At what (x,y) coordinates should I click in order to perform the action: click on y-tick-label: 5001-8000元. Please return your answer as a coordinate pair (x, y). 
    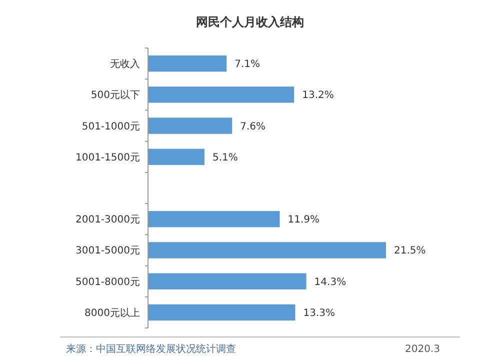
    Looking at the image, I should click on (107, 282).